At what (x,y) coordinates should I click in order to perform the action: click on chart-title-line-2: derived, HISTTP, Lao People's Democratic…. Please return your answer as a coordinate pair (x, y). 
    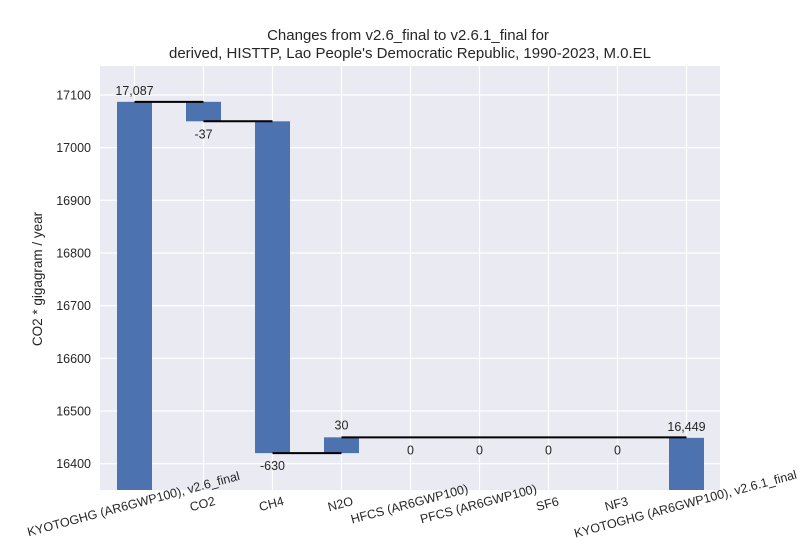
    Looking at the image, I should click on (410, 53).